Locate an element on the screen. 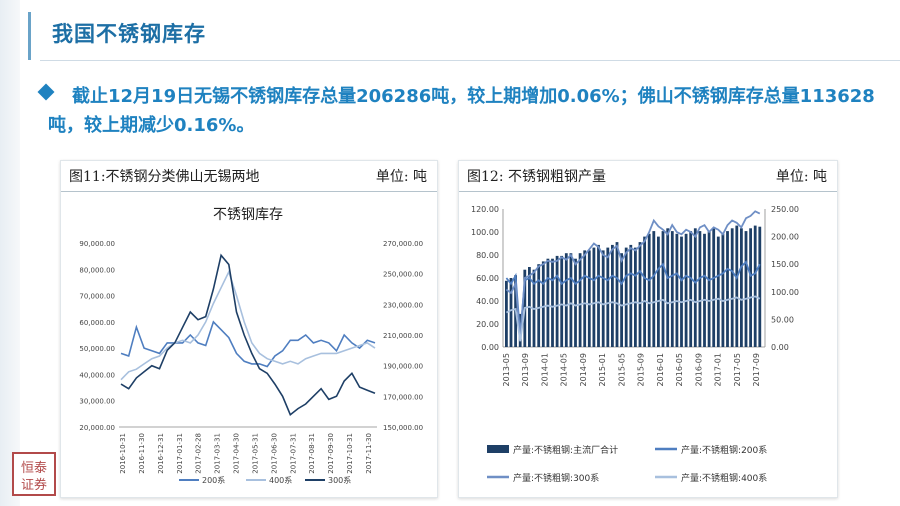  x-tick-label: 2014-05 is located at coordinates (564, 369).